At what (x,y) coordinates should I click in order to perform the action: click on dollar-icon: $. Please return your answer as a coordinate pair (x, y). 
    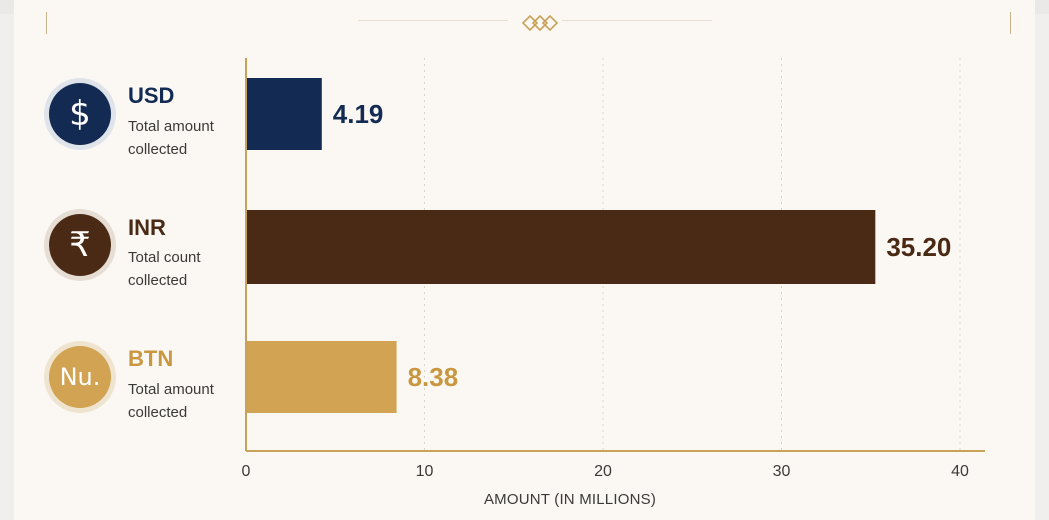
    Looking at the image, I should click on (80, 114).